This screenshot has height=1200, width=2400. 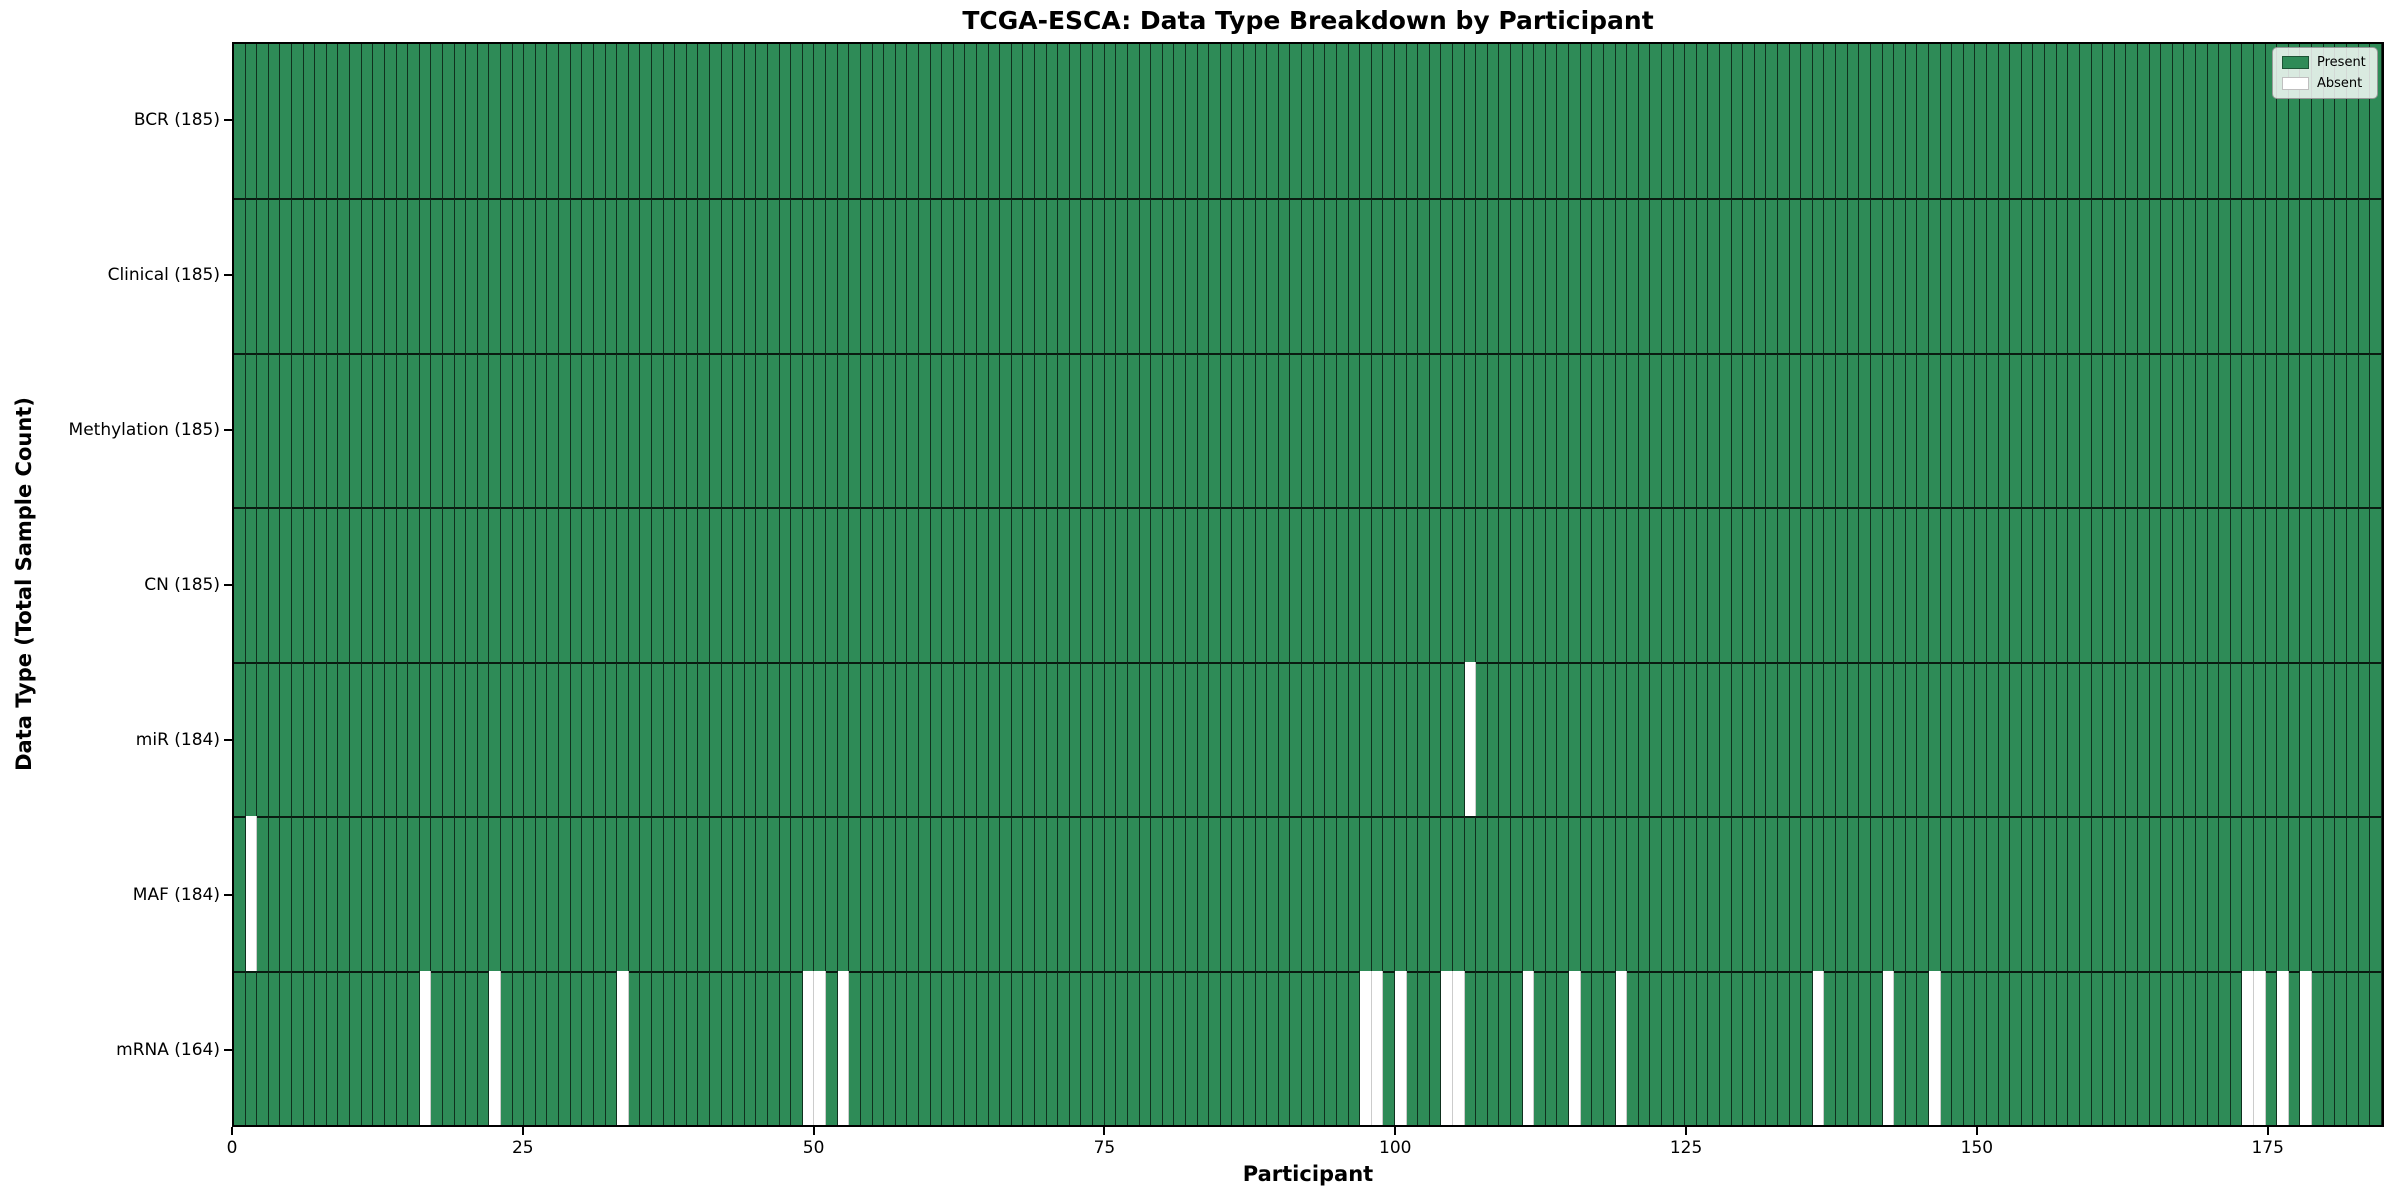 What do you see at coordinates (522, 1148) in the screenshot?
I see `x-tick-label-25: 25` at bounding box center [522, 1148].